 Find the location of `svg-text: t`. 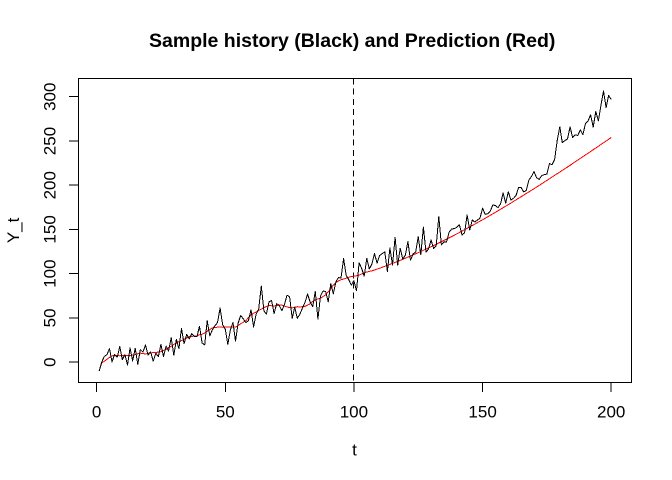

svg-text: t is located at coordinates (354, 450).